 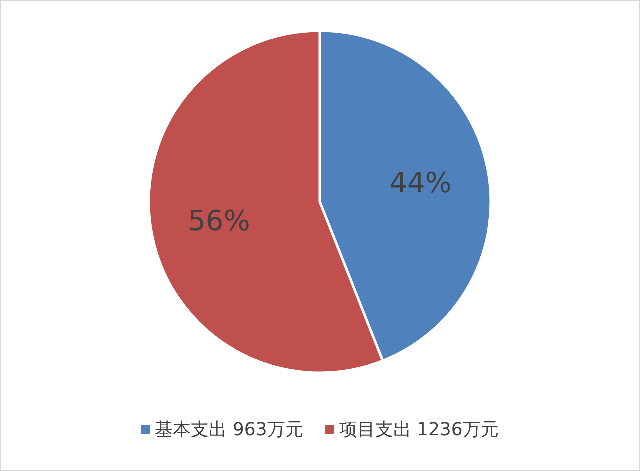 I want to click on data-label: 56%, so click(x=219, y=221).